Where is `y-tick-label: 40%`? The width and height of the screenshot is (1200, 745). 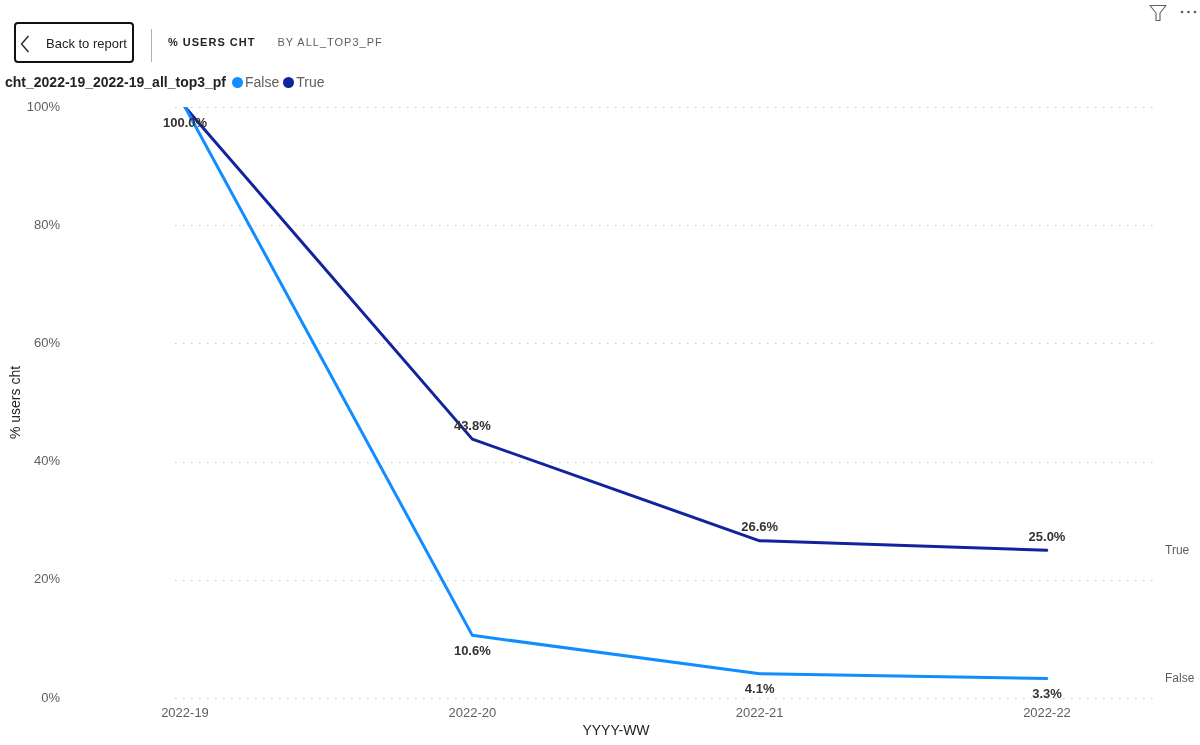 y-tick-label: 40% is located at coordinates (47, 461).